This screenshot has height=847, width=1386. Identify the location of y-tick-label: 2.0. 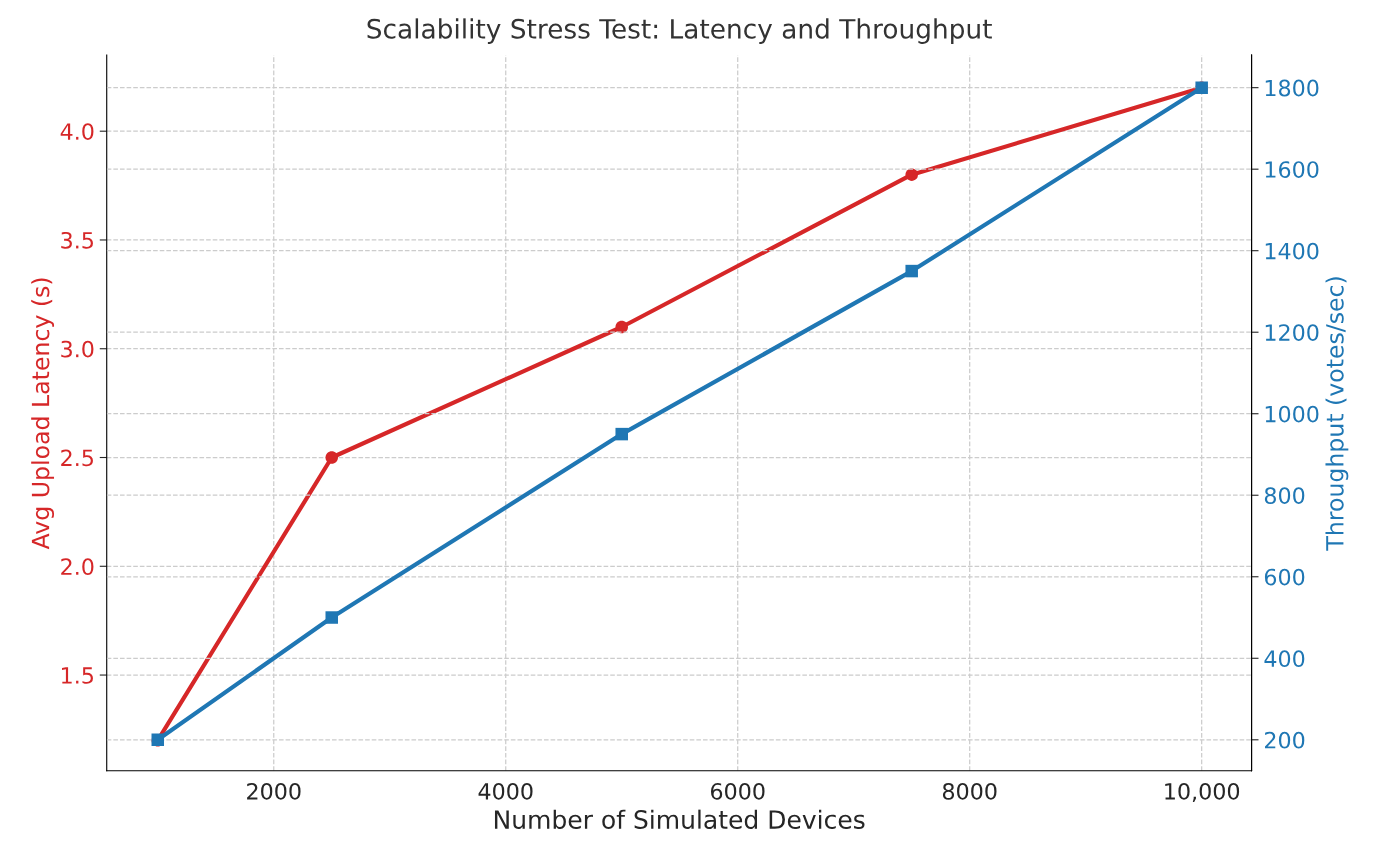
(77, 567).